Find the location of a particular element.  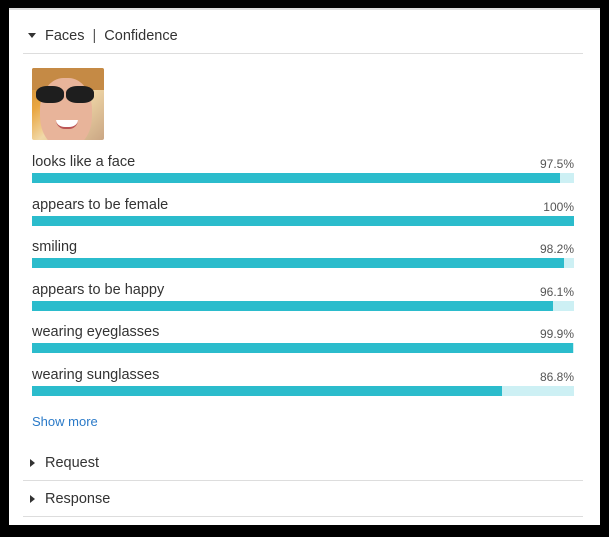

show-more-link: Show more is located at coordinates (65, 421).